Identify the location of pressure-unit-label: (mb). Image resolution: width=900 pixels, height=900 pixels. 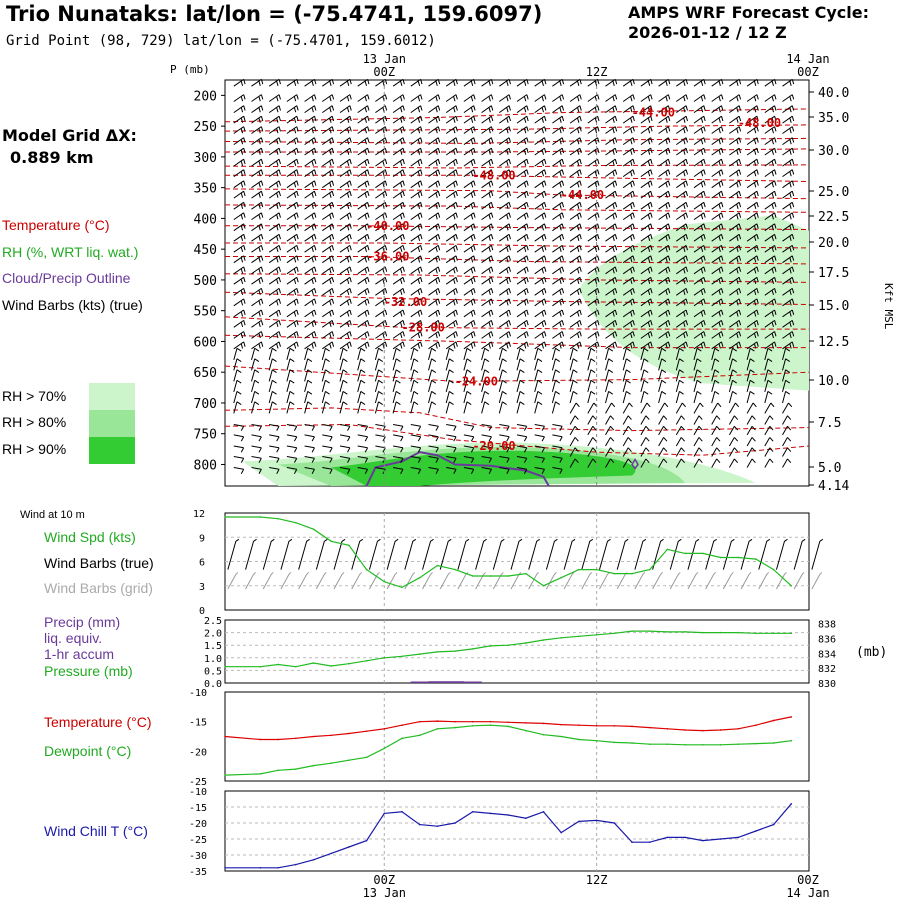
(871, 652).